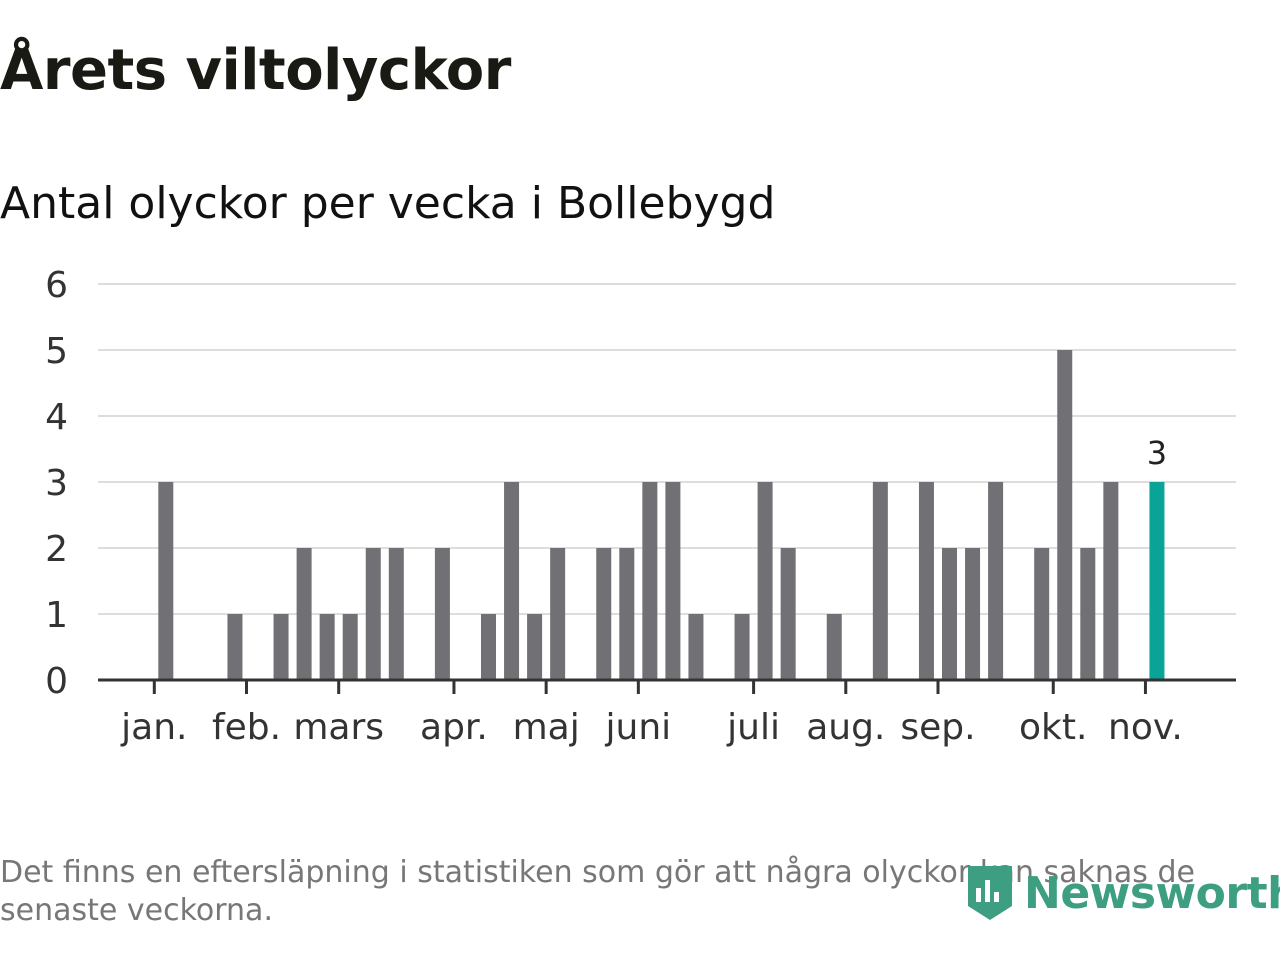  What do you see at coordinates (667, 686) in the screenshot?
I see `x-axis` at bounding box center [667, 686].